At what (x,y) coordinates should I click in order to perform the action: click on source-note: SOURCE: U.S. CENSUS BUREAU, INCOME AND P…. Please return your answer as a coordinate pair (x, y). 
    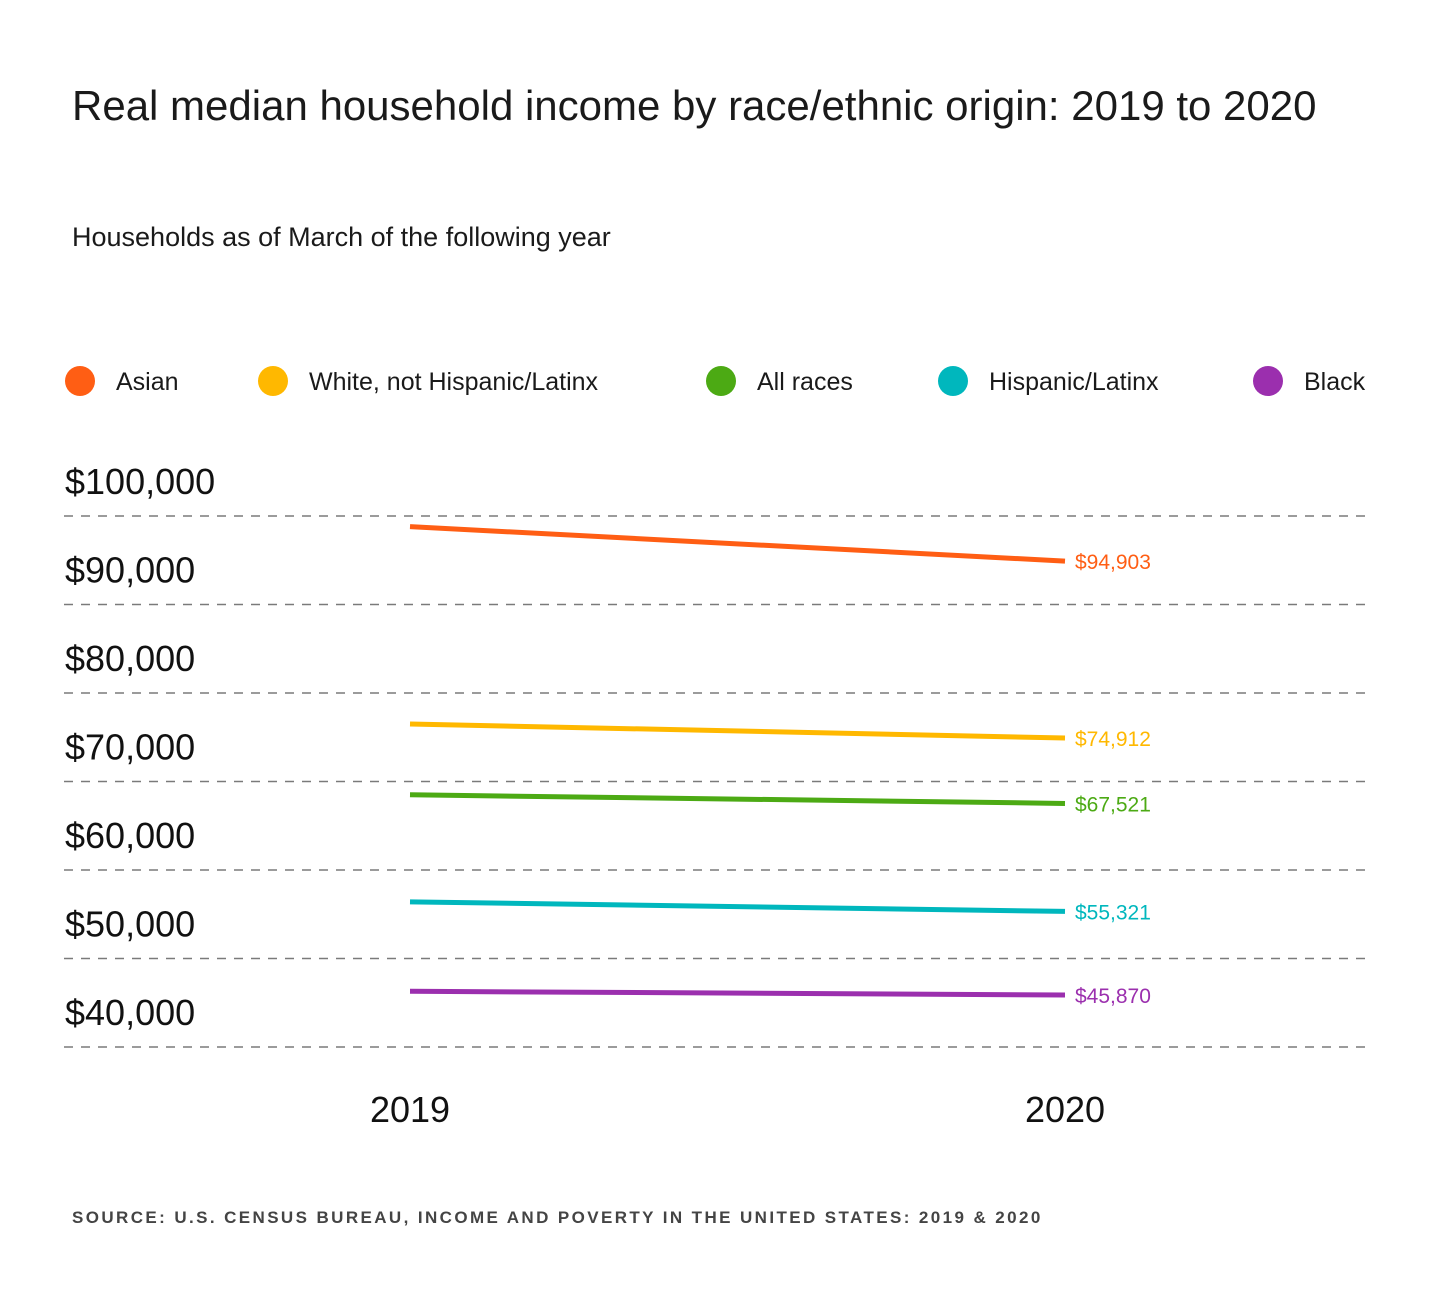
    Looking at the image, I should click on (557, 1217).